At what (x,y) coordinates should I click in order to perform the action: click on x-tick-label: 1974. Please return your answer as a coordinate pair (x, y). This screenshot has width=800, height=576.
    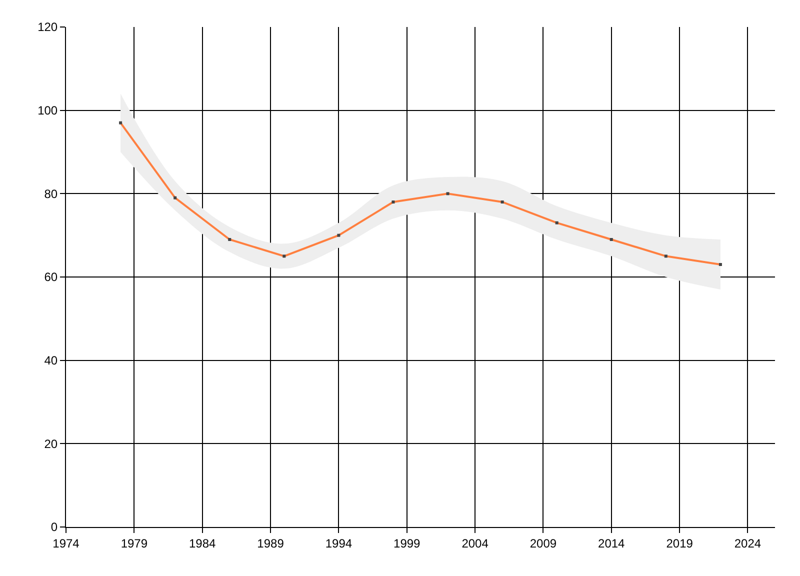
    Looking at the image, I should click on (66, 543).